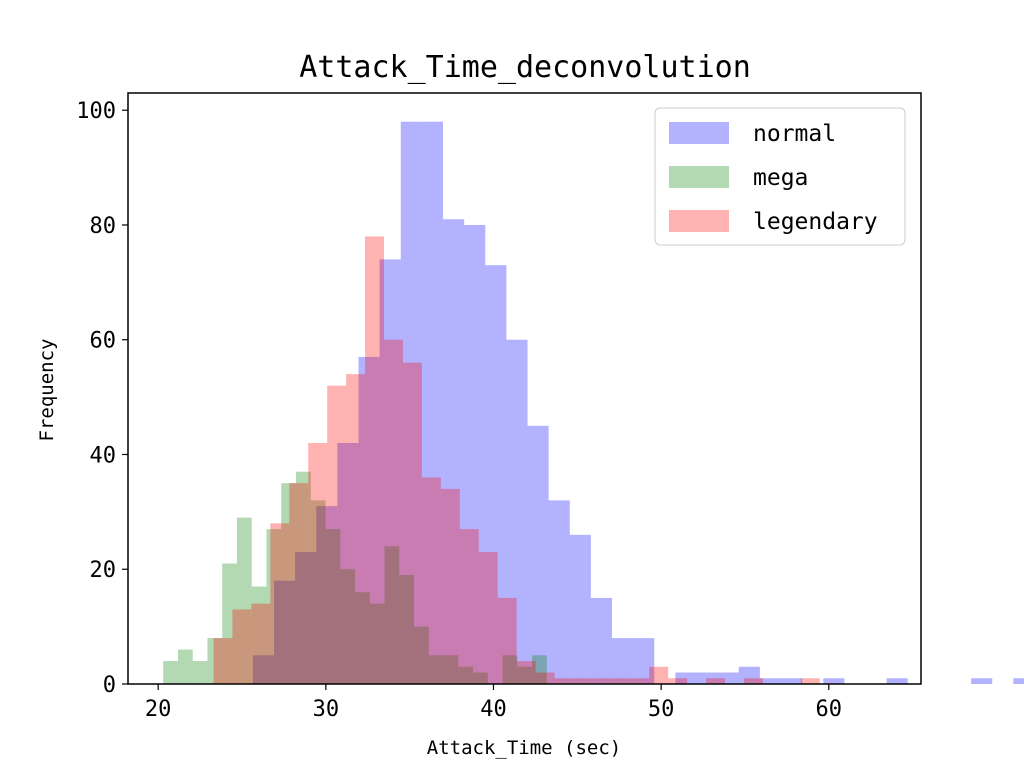 Image resolution: width=1024 pixels, height=768 pixels. What do you see at coordinates (699, 133) in the screenshot?
I see `normal-legend-swatch` at bounding box center [699, 133].